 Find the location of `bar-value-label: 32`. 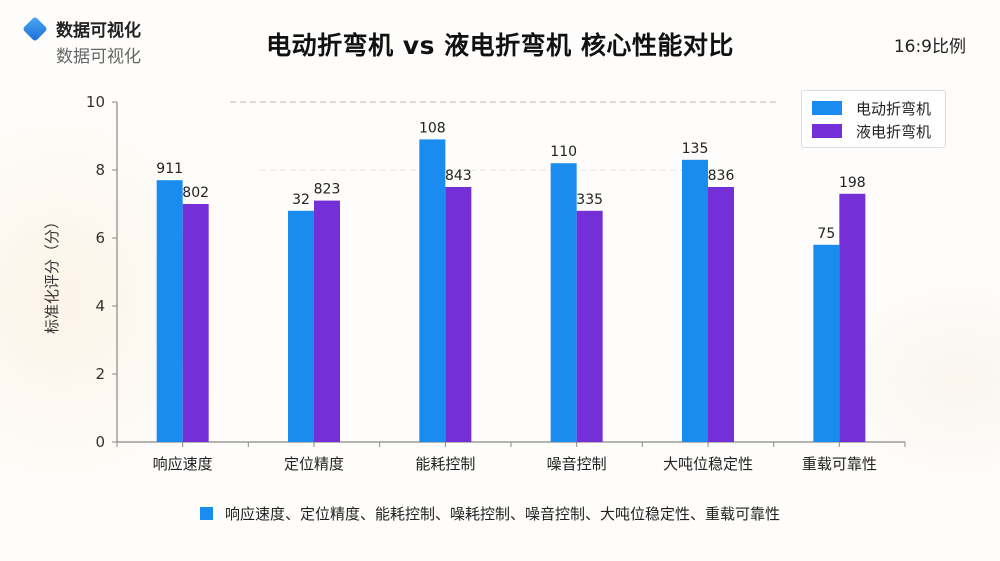

bar-value-label: 32 is located at coordinates (301, 200).